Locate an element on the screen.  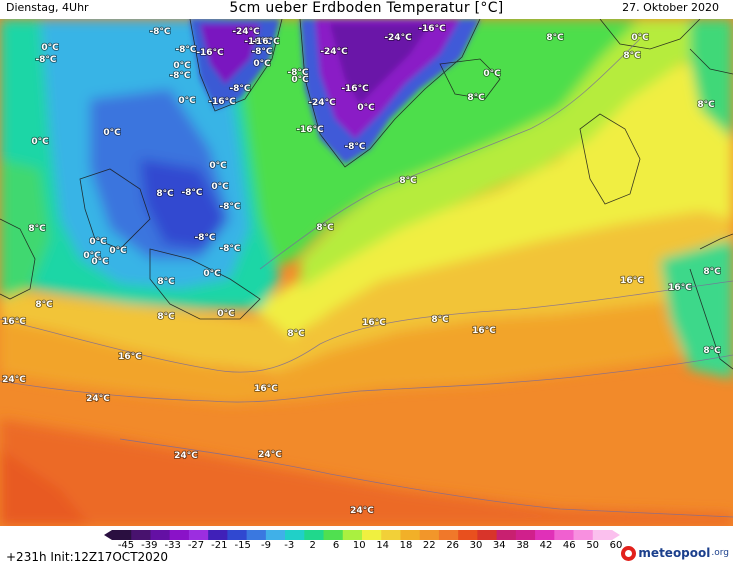
legend-tick-label: 10 is located at coordinates (359, 545).